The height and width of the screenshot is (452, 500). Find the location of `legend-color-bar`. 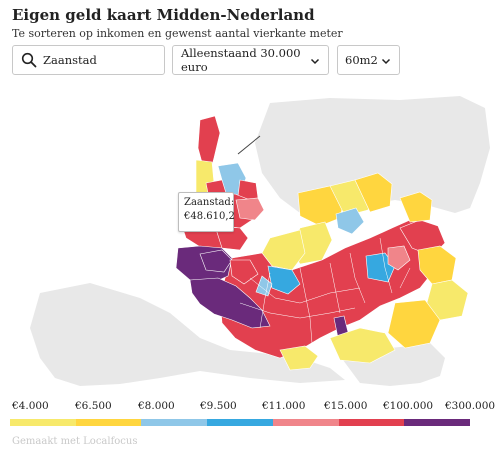

legend-color-bar is located at coordinates (240, 422).